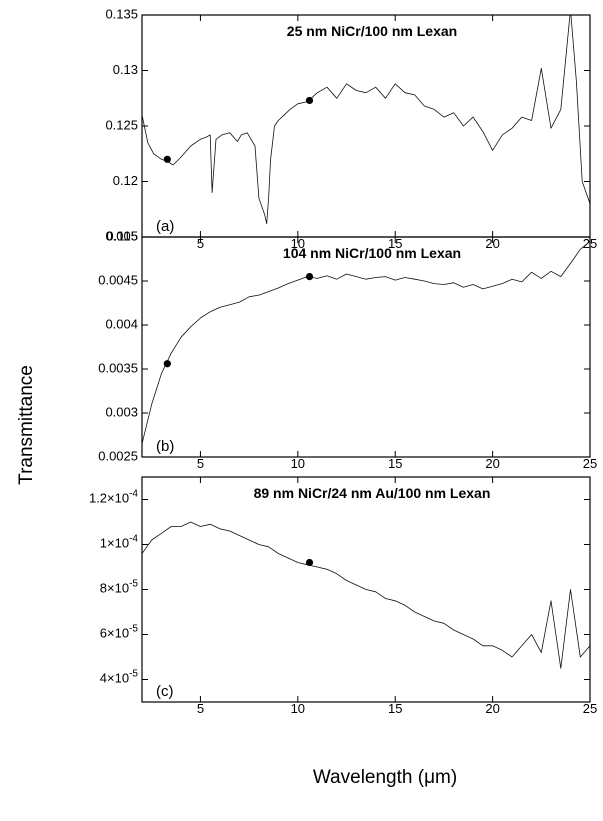 The width and height of the screenshot is (603, 821). What do you see at coordinates (385, 777) in the screenshot?
I see `x-axis-label: Wavelength (μm)` at bounding box center [385, 777].